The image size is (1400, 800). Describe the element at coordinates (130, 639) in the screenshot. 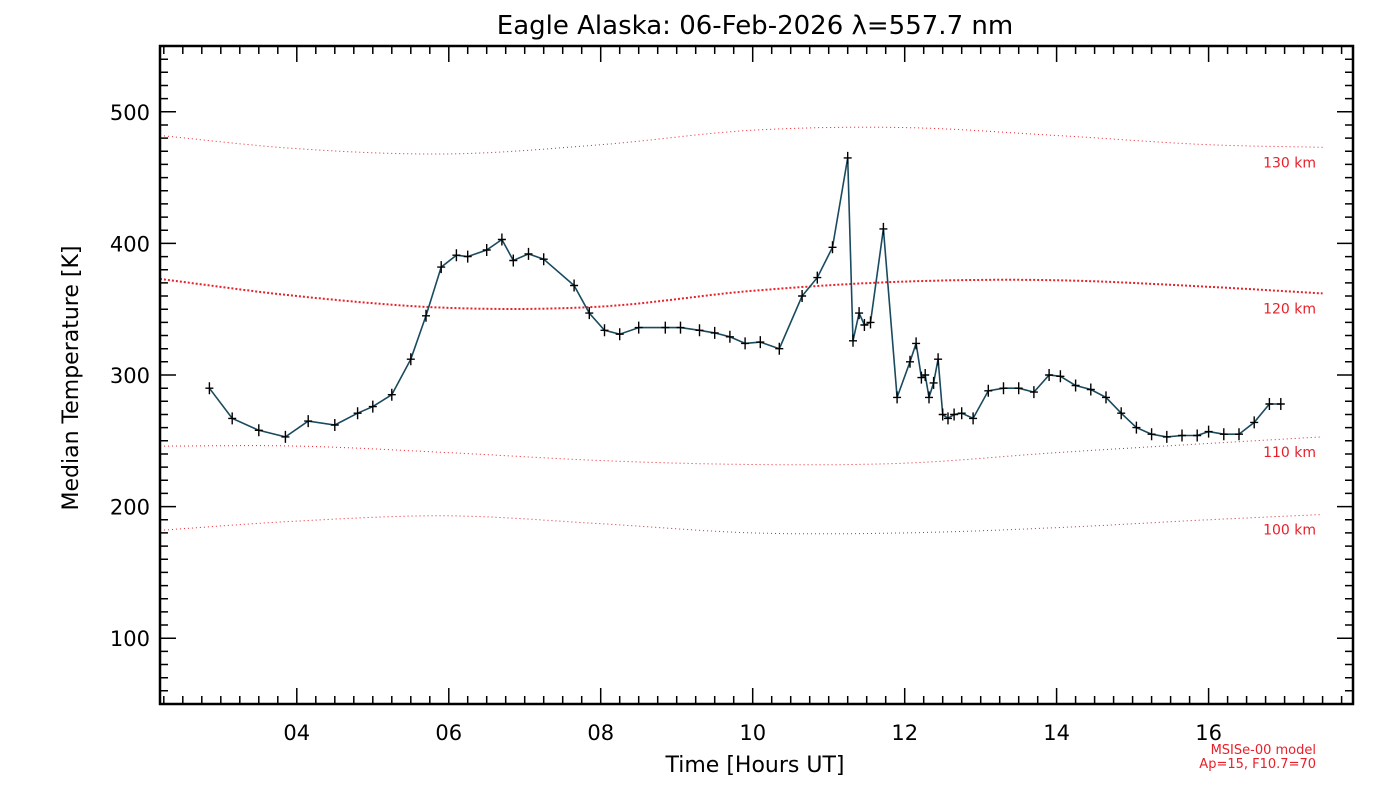

I see `y-tick-label: 100` at that location.